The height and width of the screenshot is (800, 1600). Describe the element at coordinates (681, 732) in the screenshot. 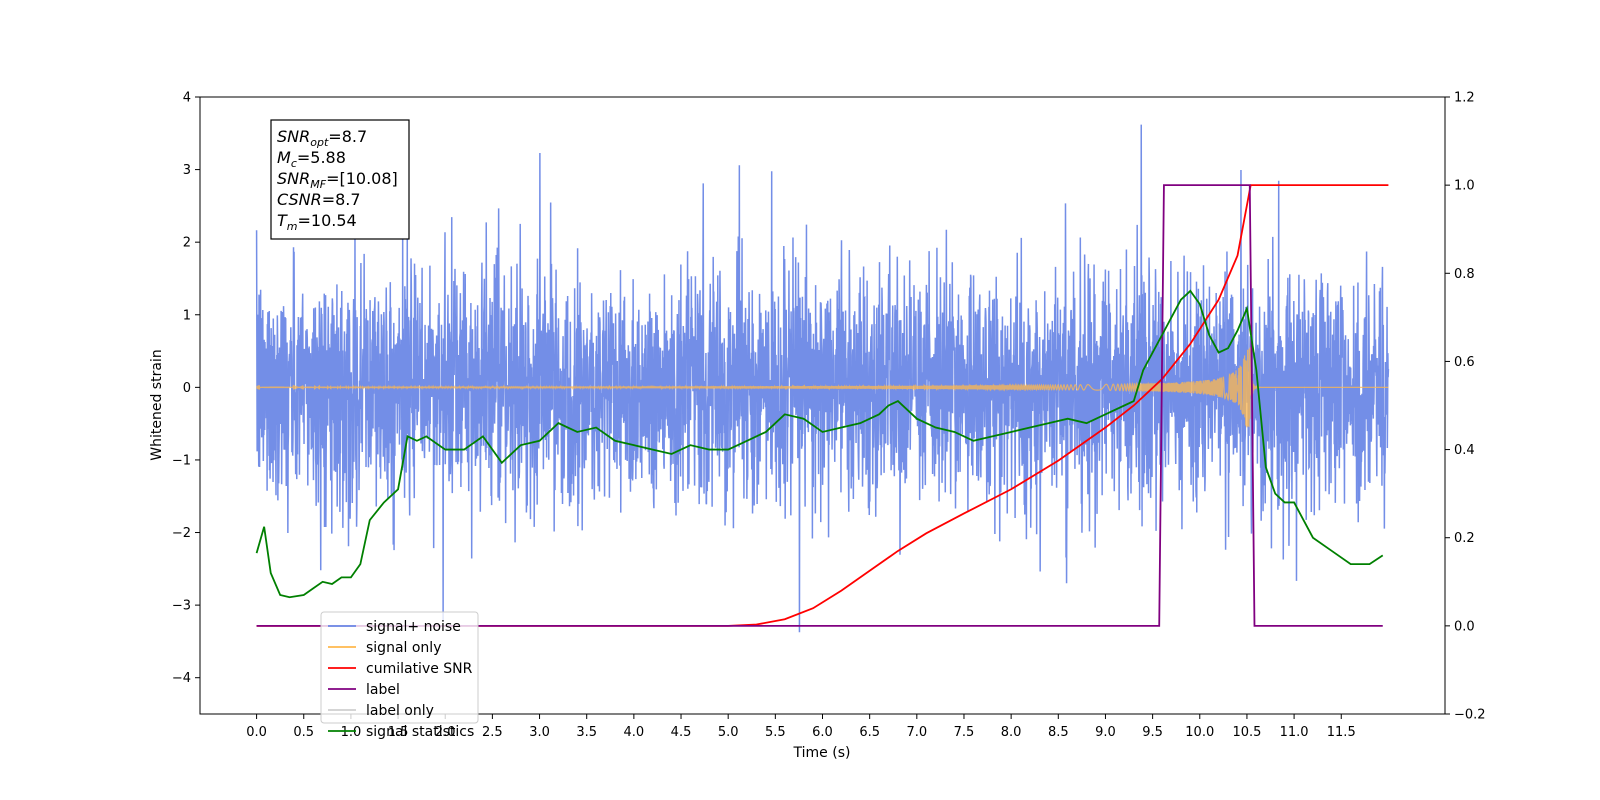

I see `x-tick-label: 4.5` at that location.